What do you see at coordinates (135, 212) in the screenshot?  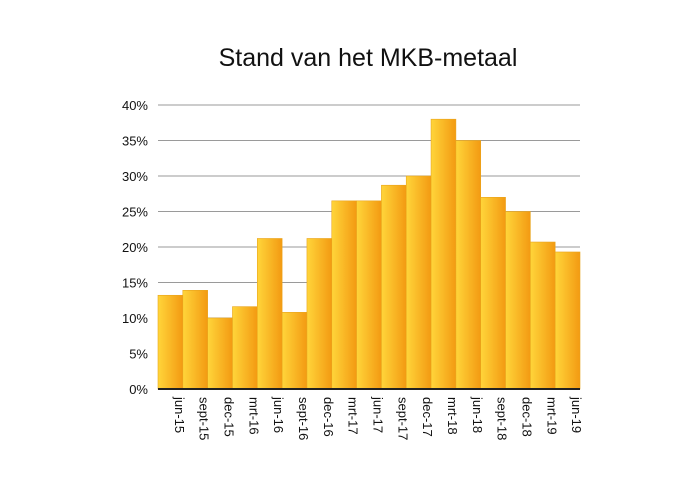 I see `y-tick-label: 25%` at bounding box center [135, 212].